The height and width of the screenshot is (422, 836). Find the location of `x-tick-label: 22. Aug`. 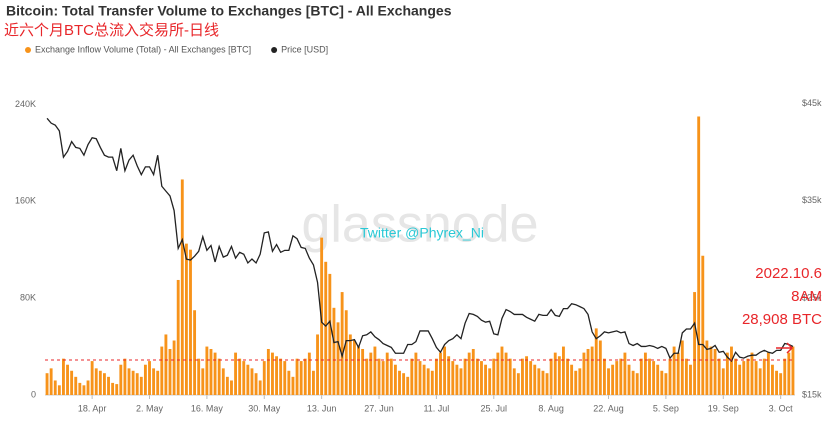

x-tick-label: 22. Aug is located at coordinates (608, 408).